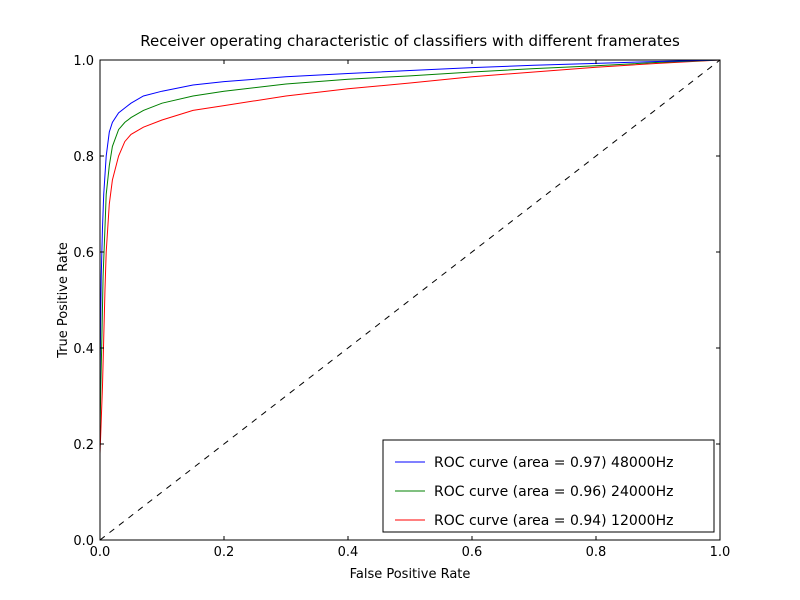  Describe the element at coordinates (553, 463) in the screenshot. I see `legend-label: ROC curve (area = 0.97) 48000Hz` at that location.